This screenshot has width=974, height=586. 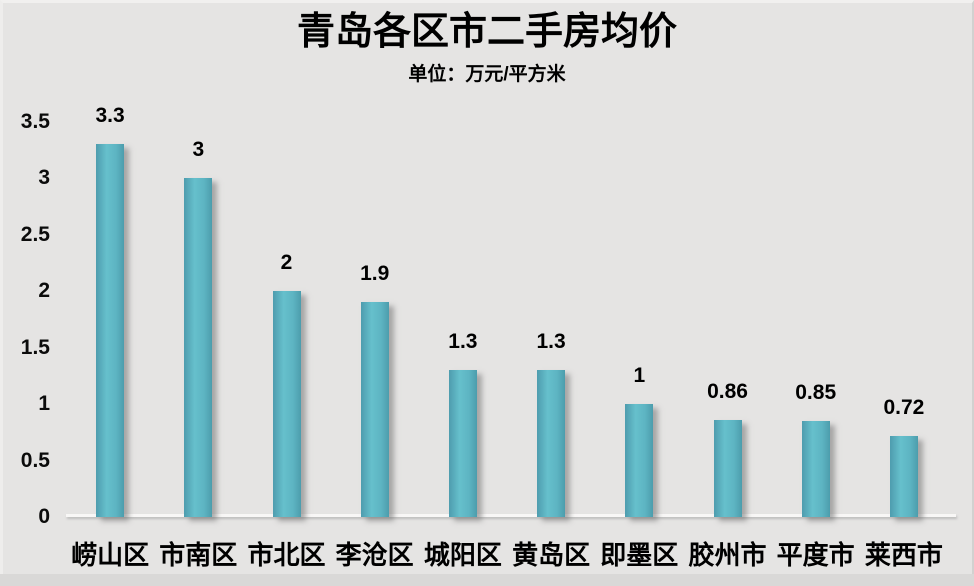 I want to click on bar-平度市, so click(x=815, y=468).